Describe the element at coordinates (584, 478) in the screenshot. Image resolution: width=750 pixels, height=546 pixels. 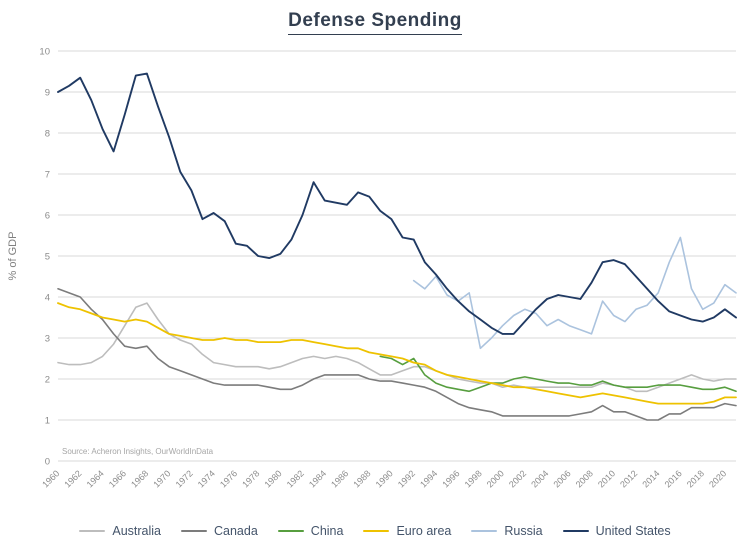
I see `x-tick-label: 2008` at that location.